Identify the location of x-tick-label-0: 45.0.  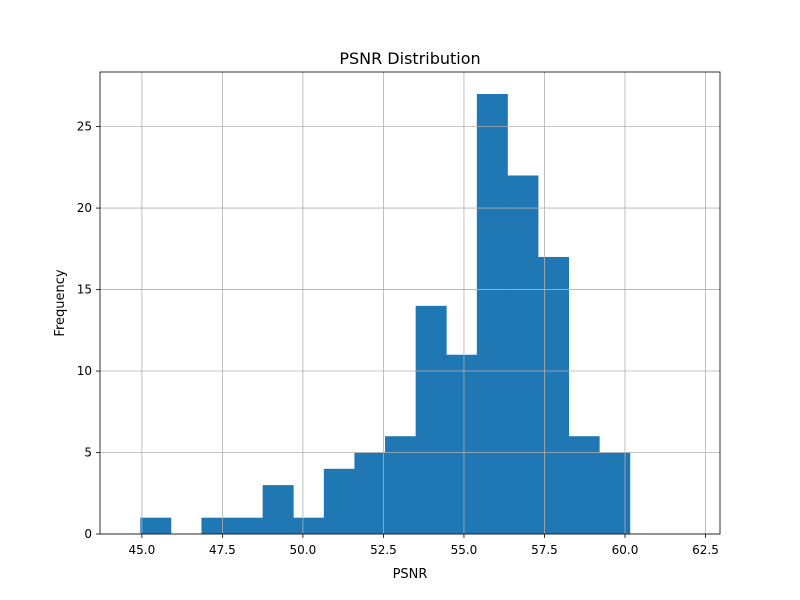
(142, 550).